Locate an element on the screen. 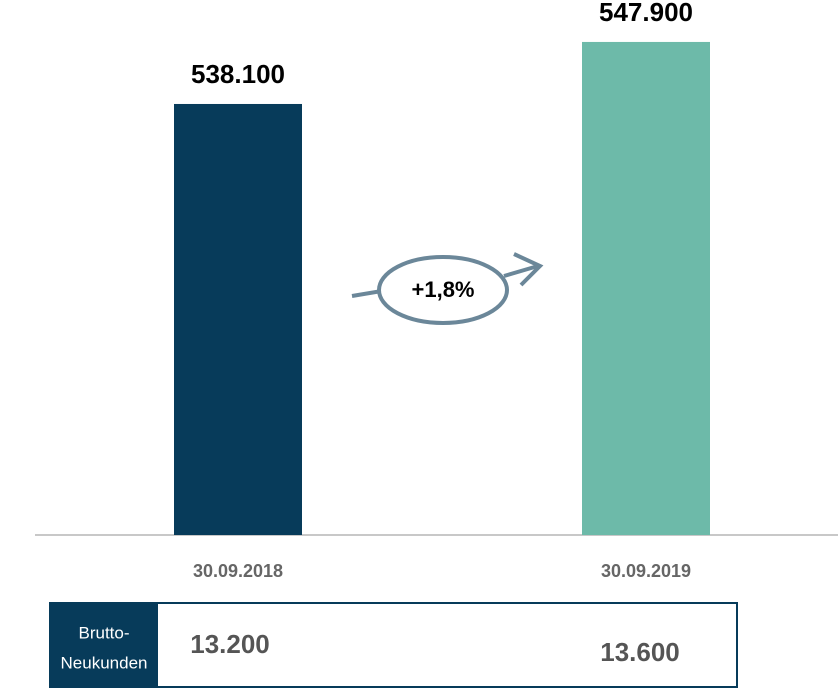 The width and height of the screenshot is (838, 688). annotation: +1,8% is located at coordinates (443, 289).